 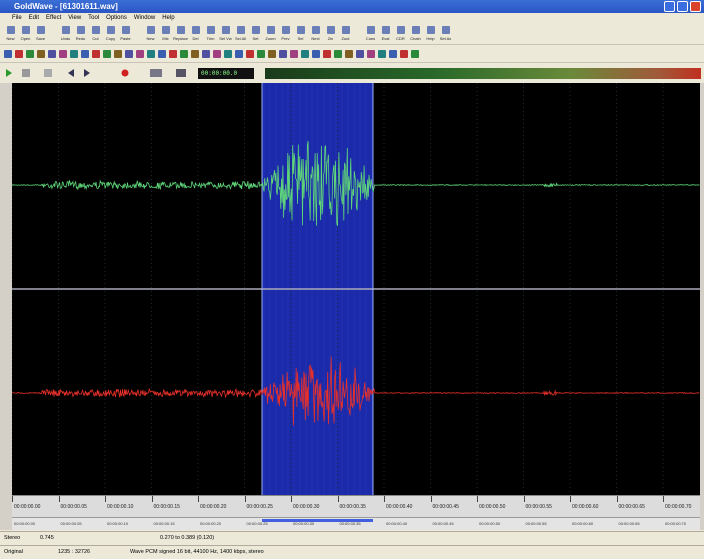 What do you see at coordinates (144, 18) in the screenshot?
I see `menu-item: Window` at bounding box center [144, 18].